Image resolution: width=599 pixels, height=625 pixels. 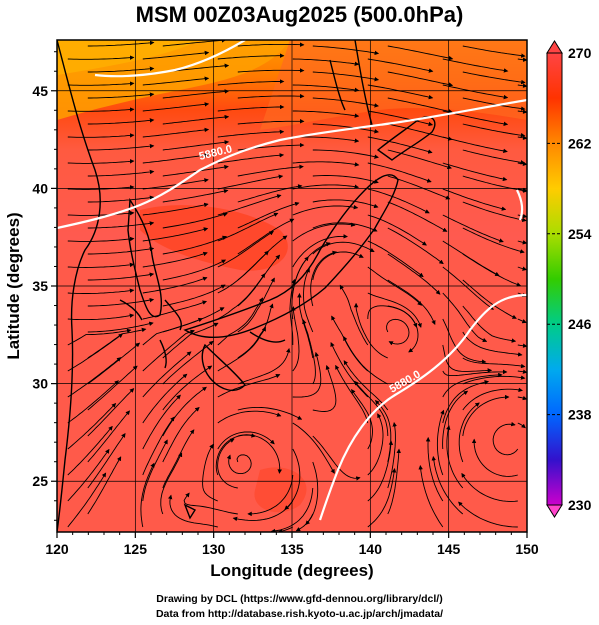 I want to click on x-tick-label: 125, so click(x=136, y=549).